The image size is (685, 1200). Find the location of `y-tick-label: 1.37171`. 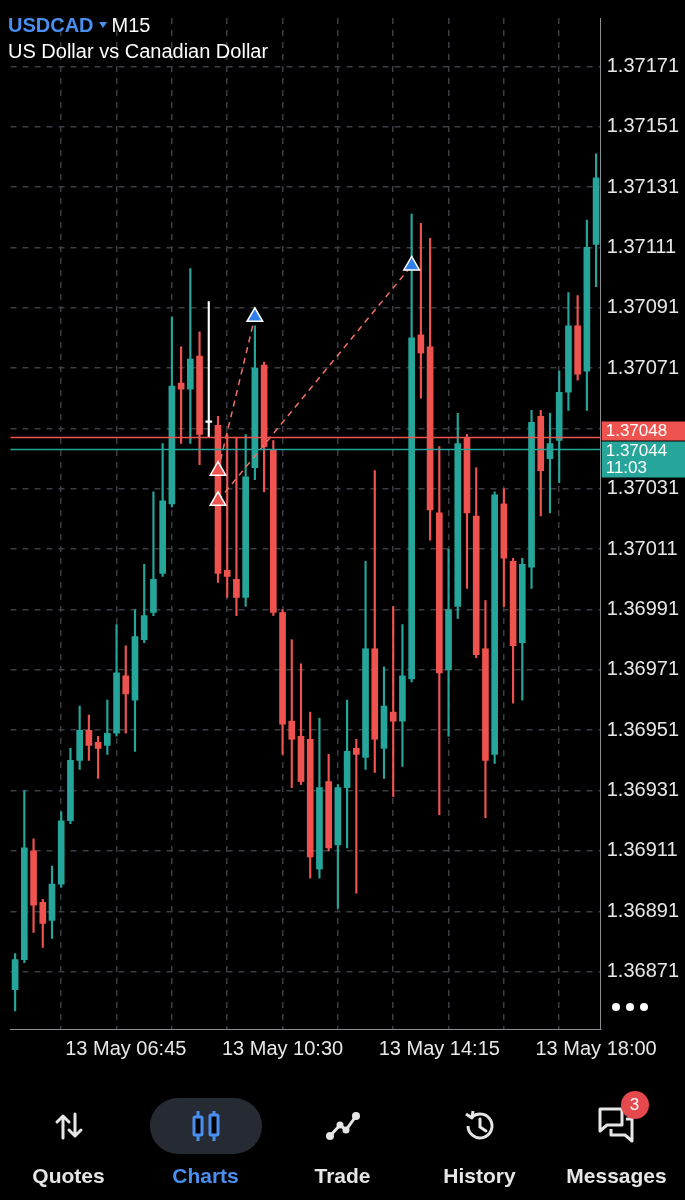

y-tick-label: 1.37171 is located at coordinates (642, 64).